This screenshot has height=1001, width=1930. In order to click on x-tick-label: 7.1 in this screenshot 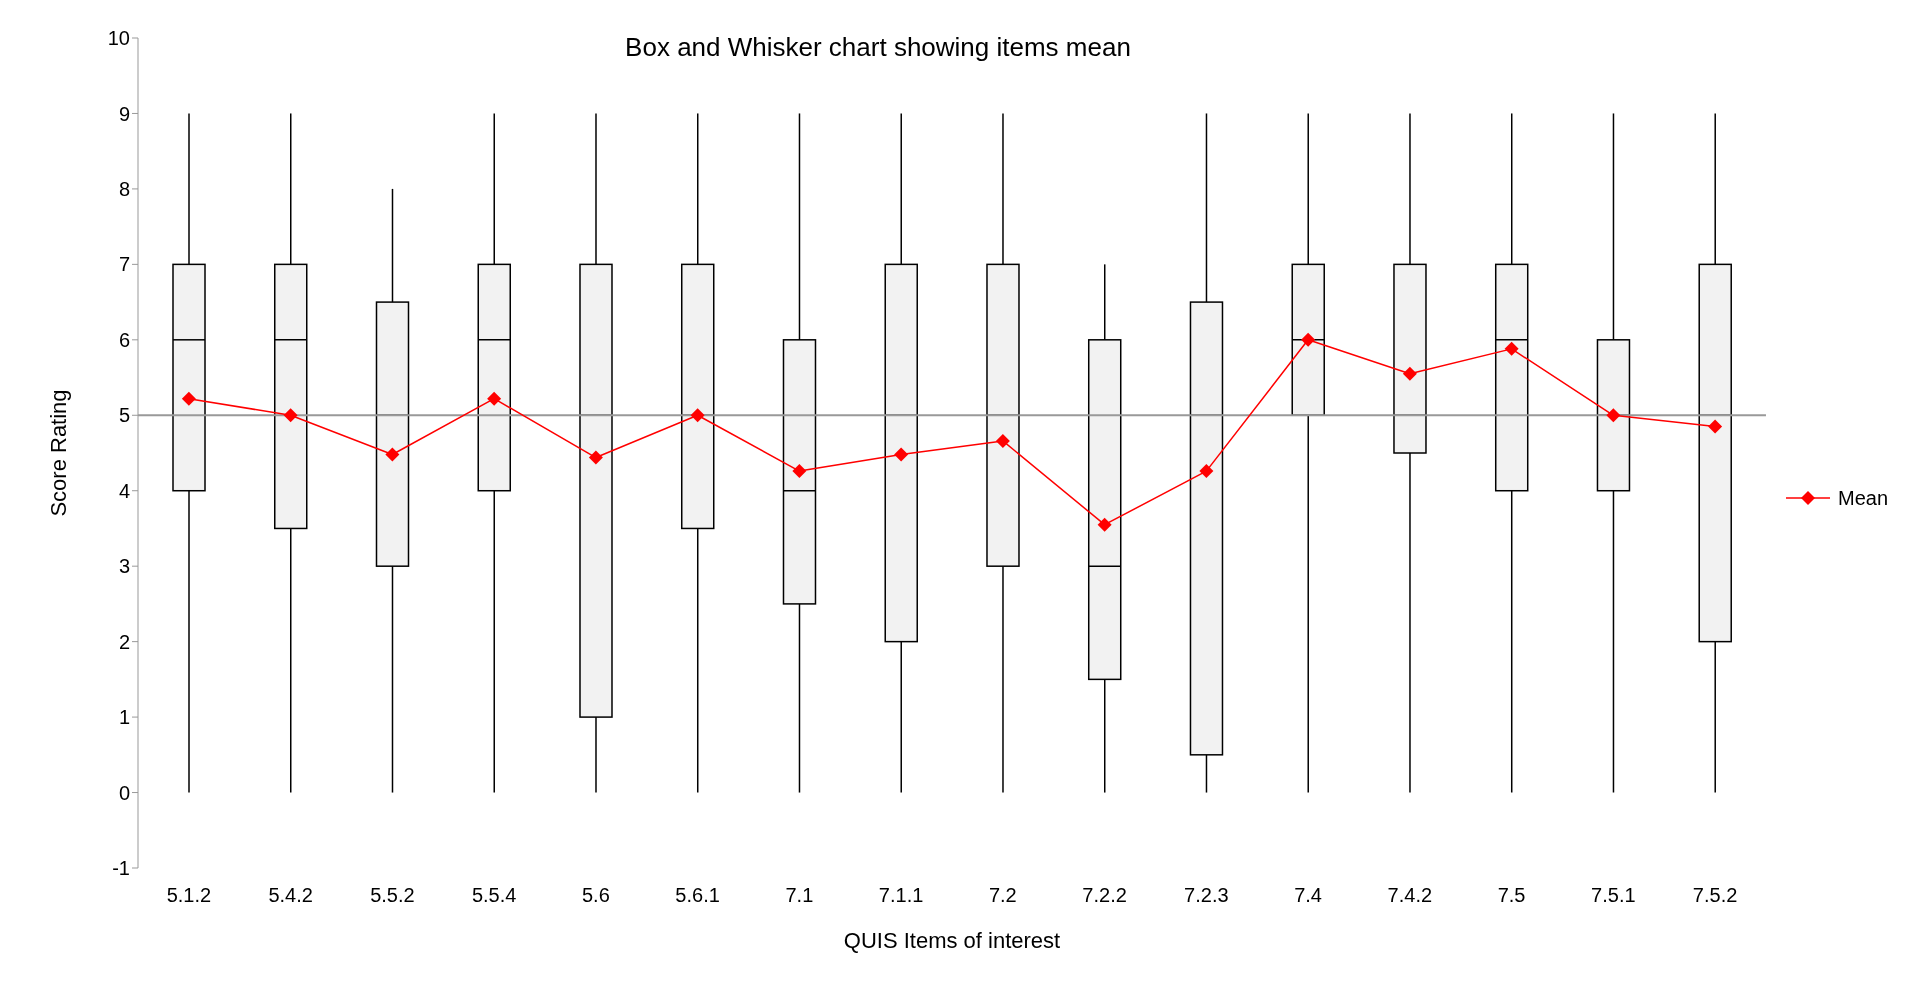, I will do `click(799, 895)`.